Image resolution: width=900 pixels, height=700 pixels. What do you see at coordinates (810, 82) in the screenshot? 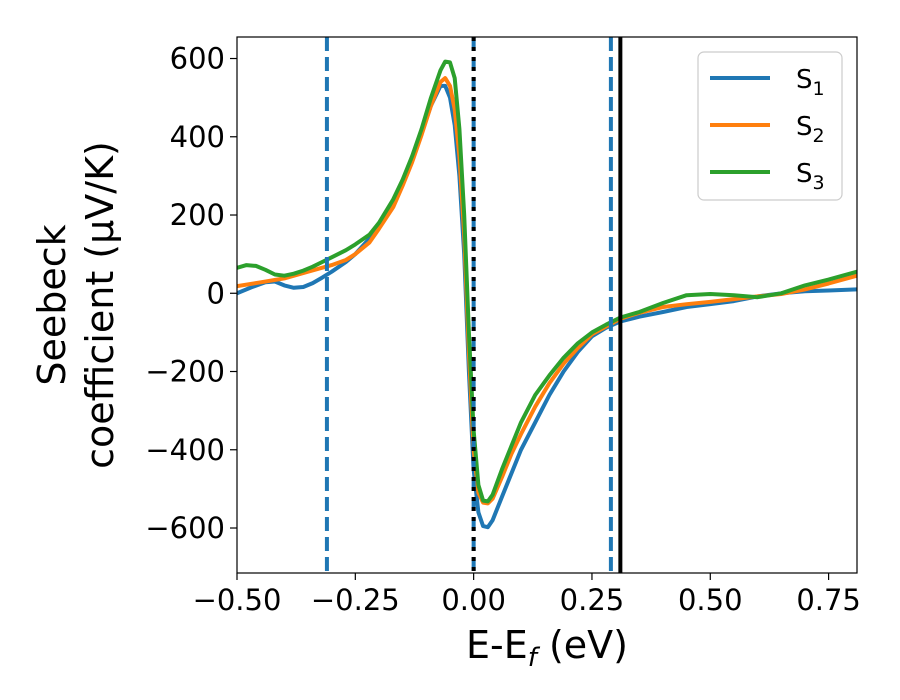
I see `legend-label: S1` at bounding box center [810, 82].